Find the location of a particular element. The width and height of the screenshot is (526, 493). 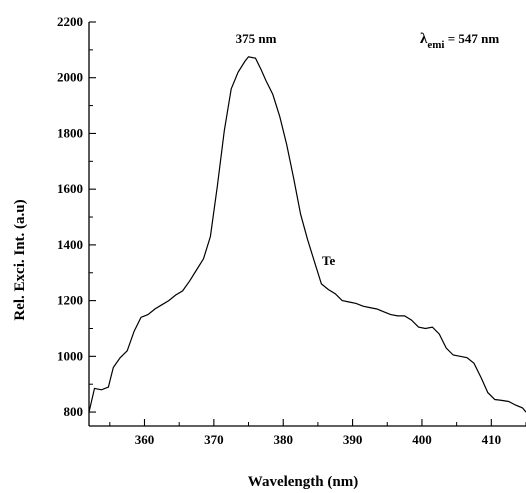

emission-wavelength-label: λemi = 547 nm is located at coordinates (459, 41).